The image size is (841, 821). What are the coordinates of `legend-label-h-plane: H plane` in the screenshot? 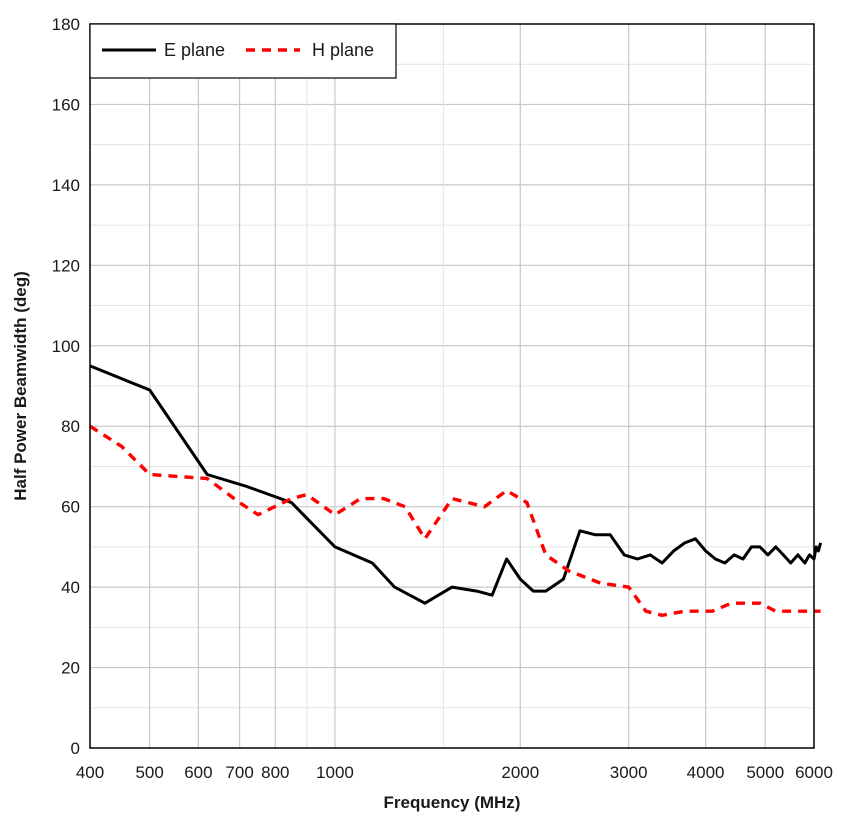 It's located at (343, 50).